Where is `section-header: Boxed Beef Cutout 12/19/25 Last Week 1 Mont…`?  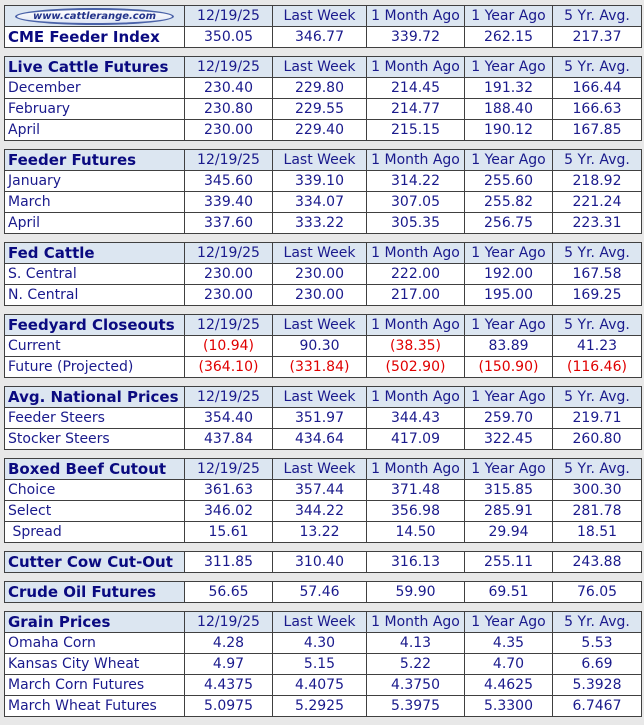 section-header: Boxed Beef Cutout 12/19/25 Last Week 1 Mont… is located at coordinates (323, 469).